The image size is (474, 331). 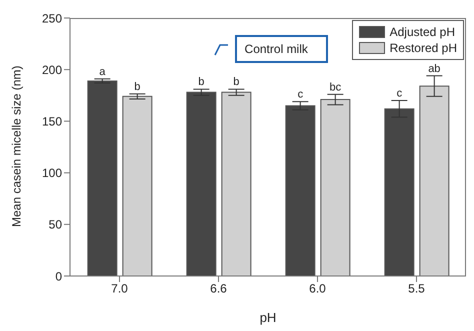 What do you see at coordinates (268, 317) in the screenshot?
I see `x-axis-title: pH` at bounding box center [268, 317].